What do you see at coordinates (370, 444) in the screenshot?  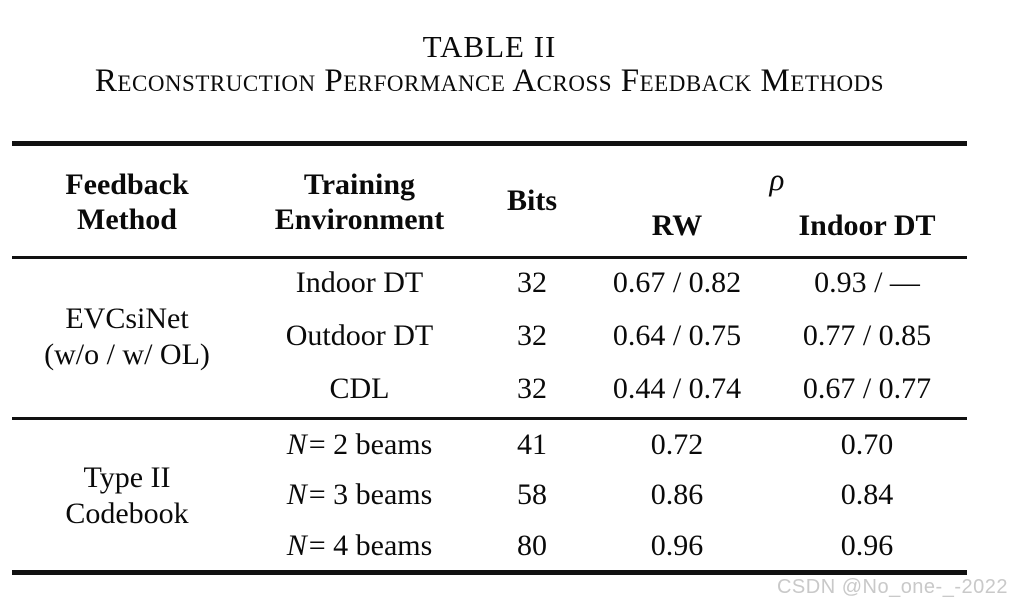 I see `env-rest: = 2 beams` at bounding box center [370, 444].